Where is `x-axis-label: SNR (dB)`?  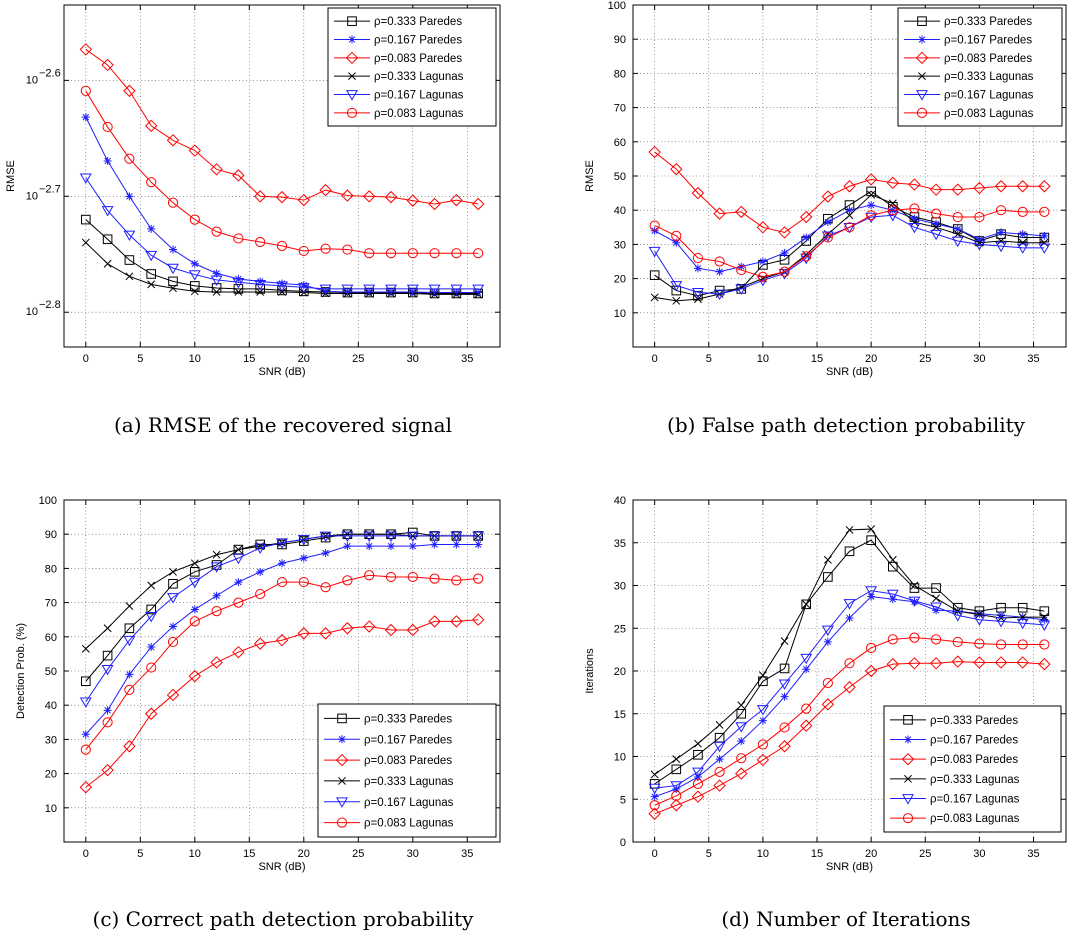
x-axis-label: SNR (dB) is located at coordinates (281, 372).